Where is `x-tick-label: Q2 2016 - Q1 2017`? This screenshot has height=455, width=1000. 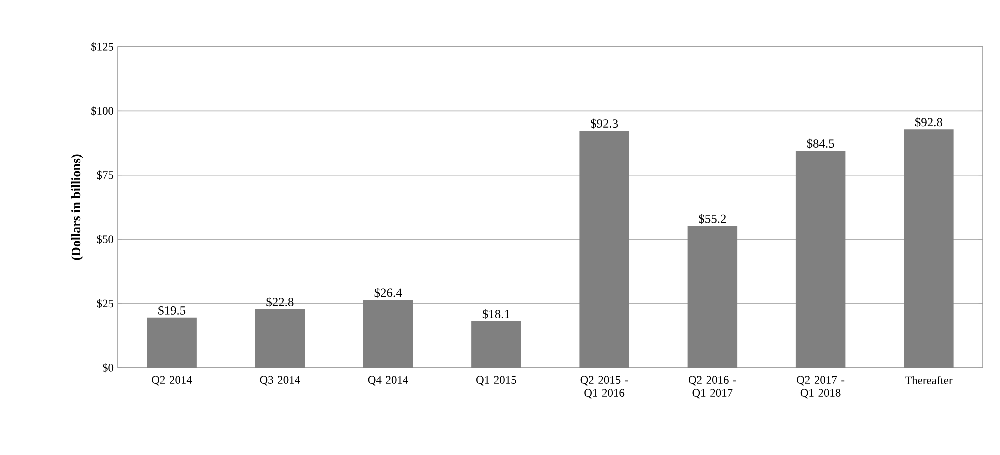 x-tick-label: Q2 2016 - Q1 2017 is located at coordinates (712, 387).